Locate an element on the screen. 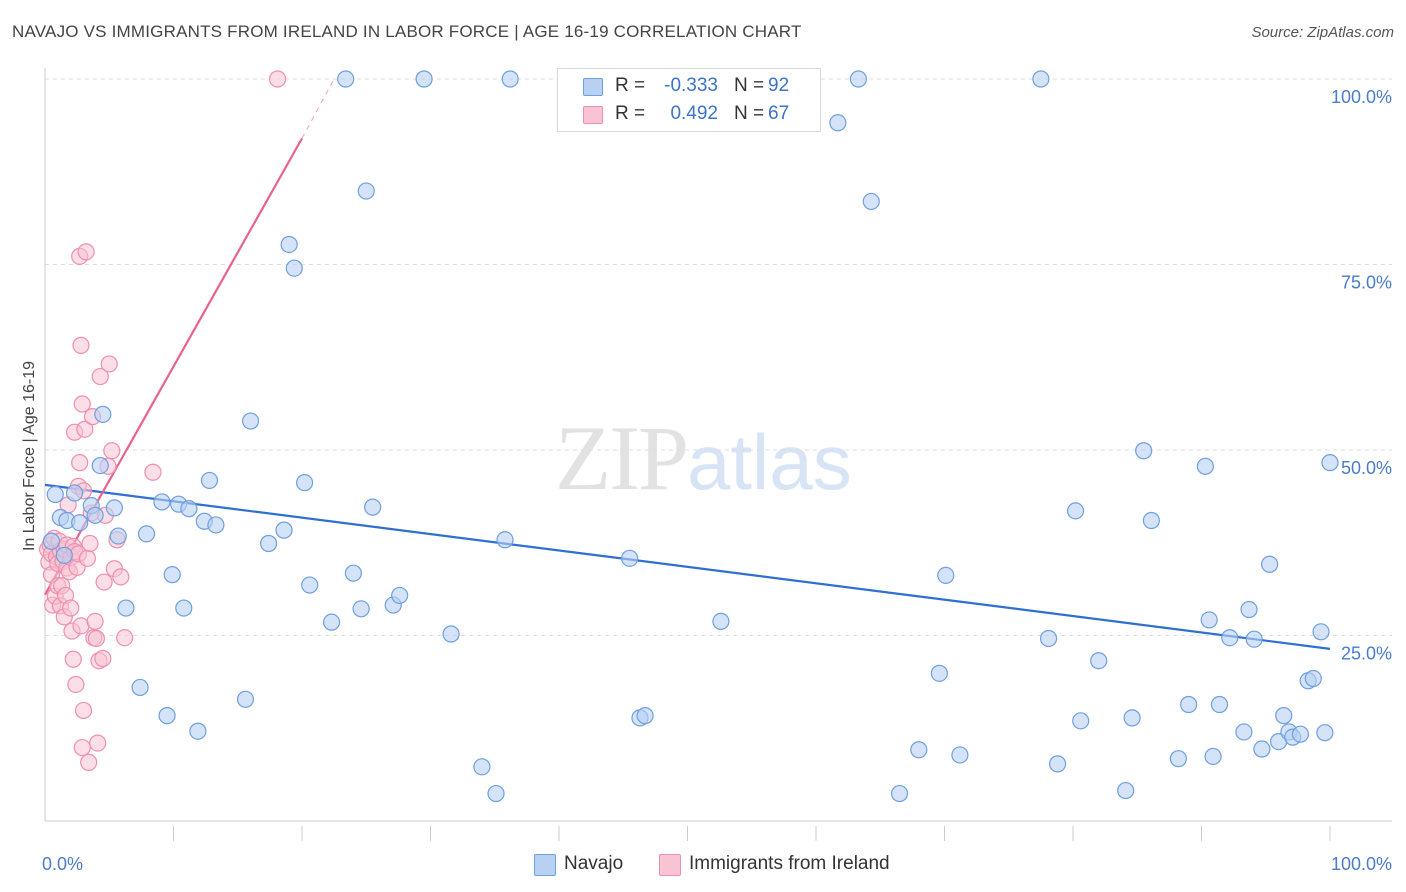 The width and height of the screenshot is (1406, 892). watermark-atlas: atlas is located at coordinates (769, 462).